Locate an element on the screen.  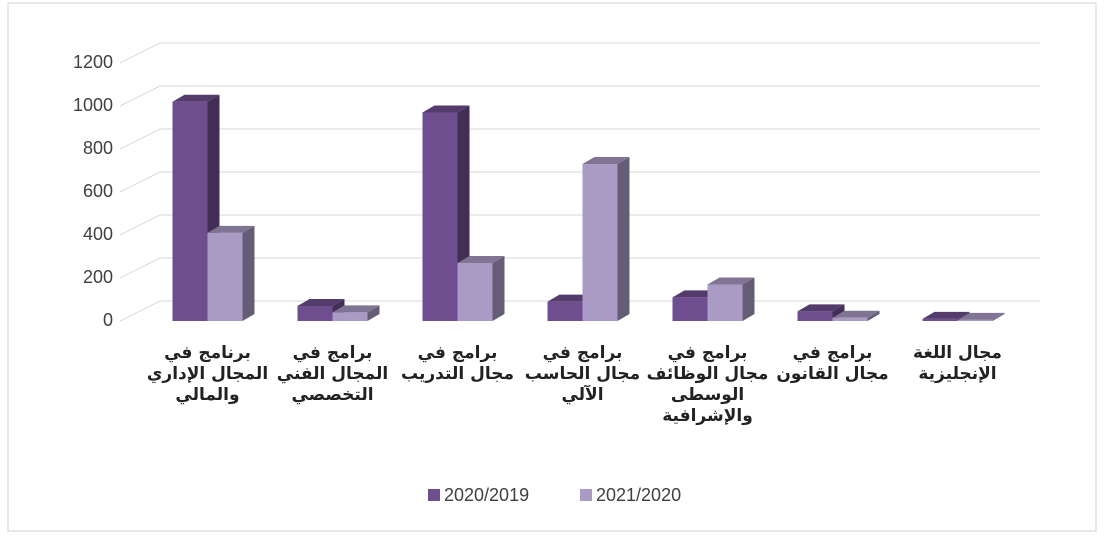
x-tick-label: برامج في مجال الحاسب الآلي is located at coordinates (582, 374).